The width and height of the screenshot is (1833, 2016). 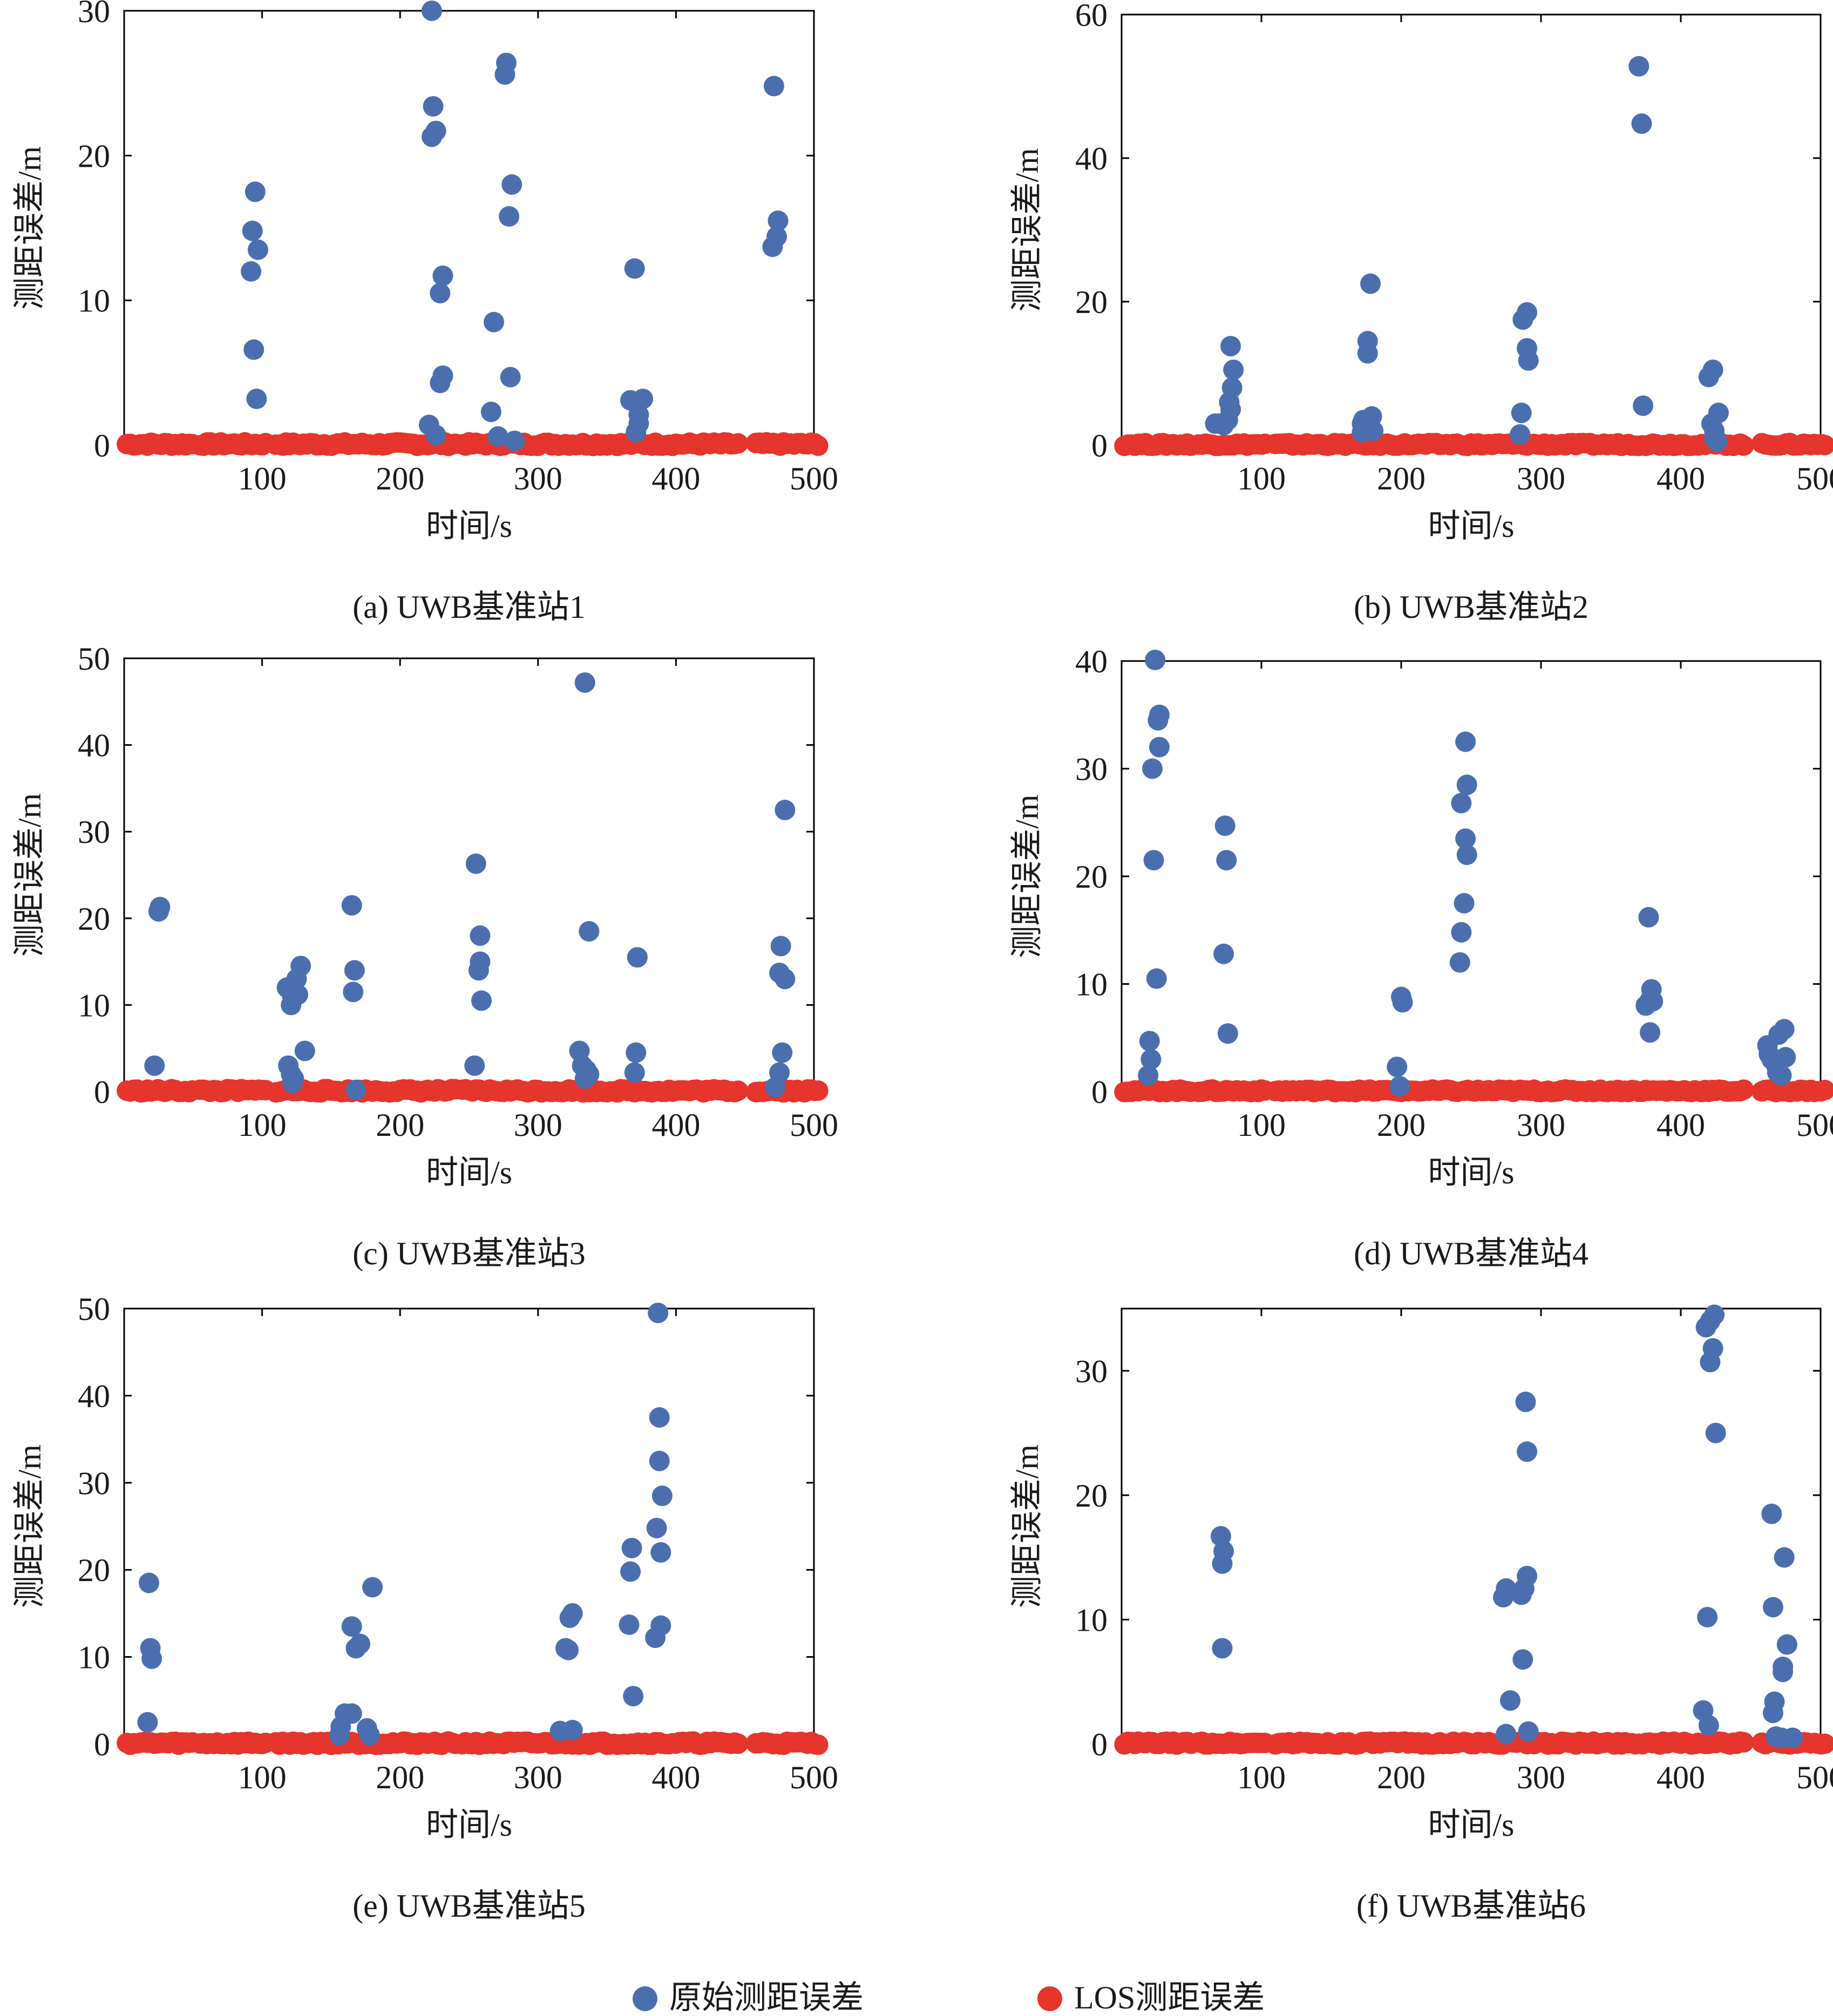 I want to click on panel-caption: (d) UWB基准站4, so click(x=1471, y=1253).